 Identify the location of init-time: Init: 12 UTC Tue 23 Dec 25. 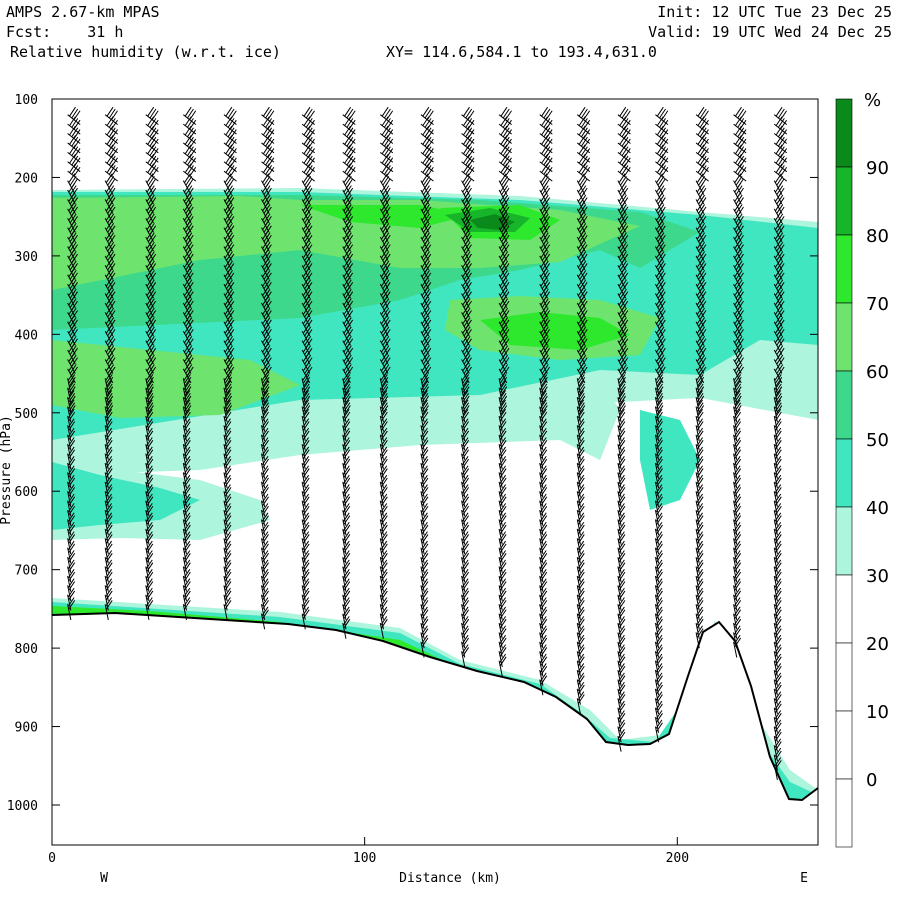
(774, 12).